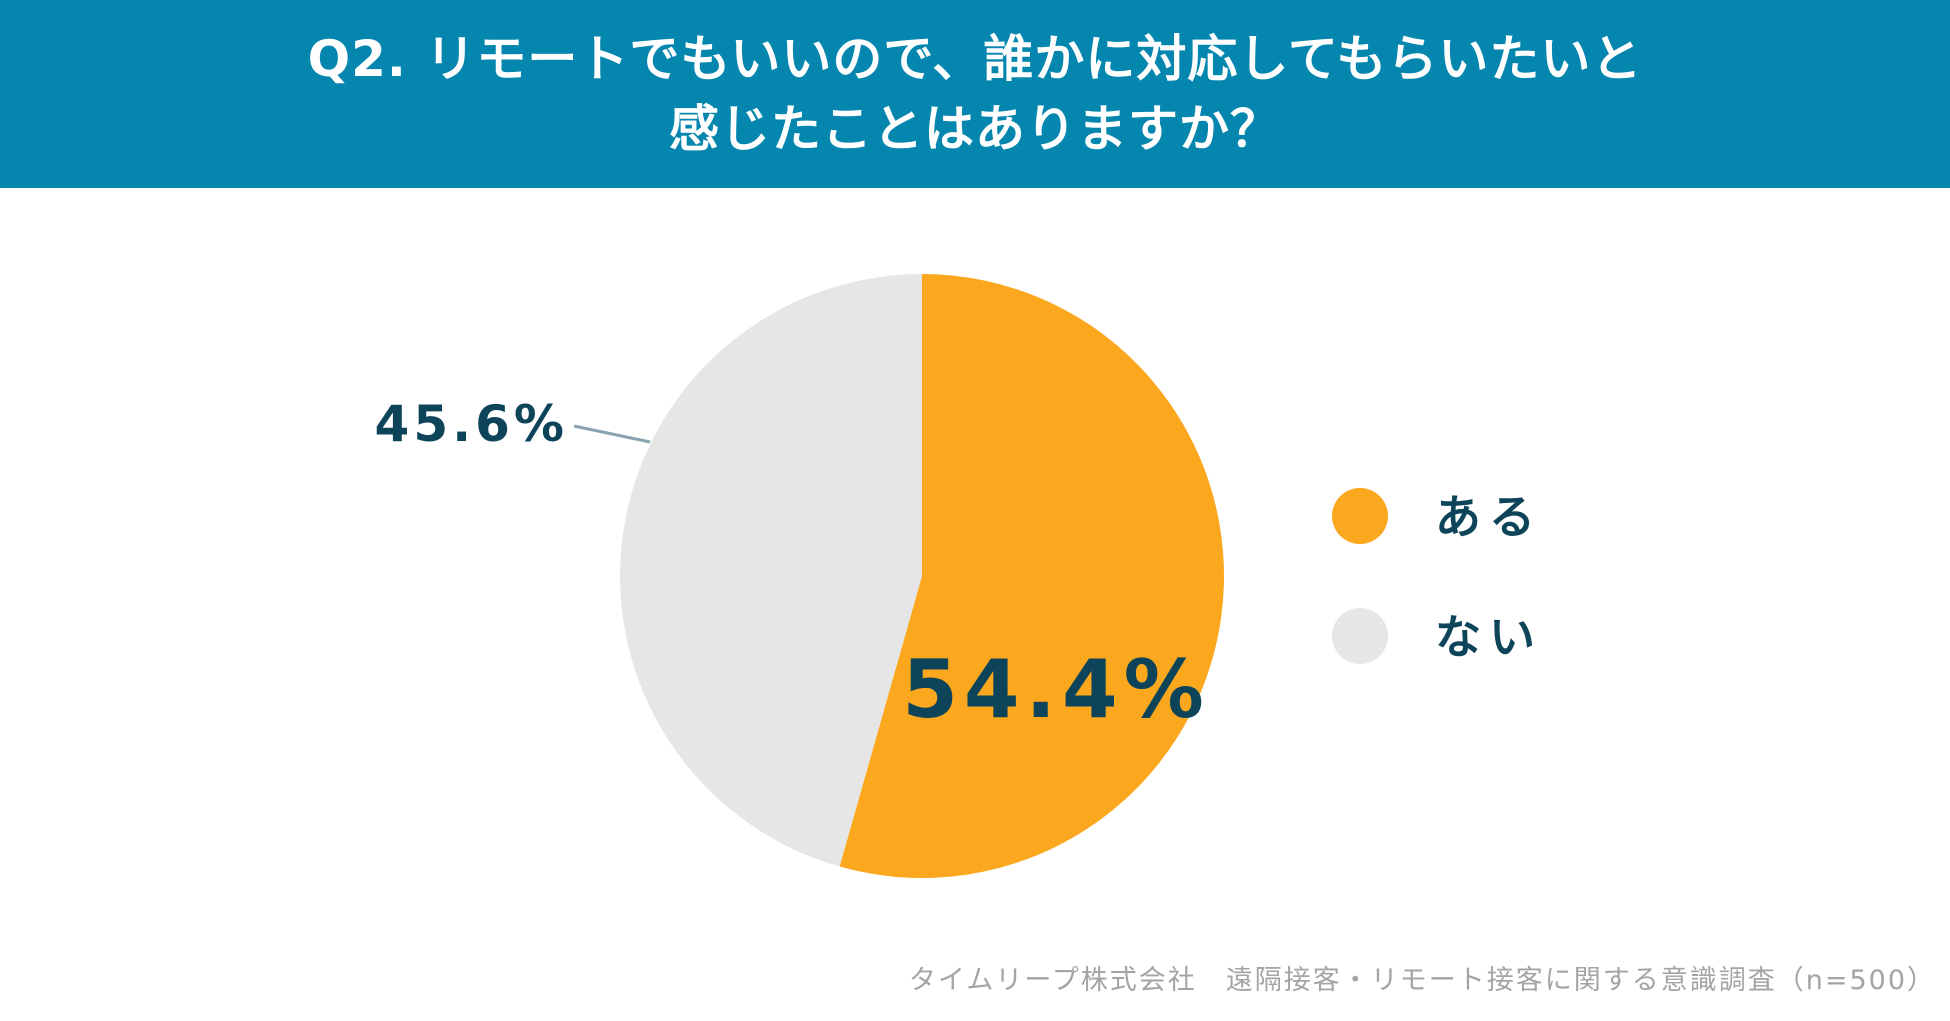 This screenshot has height=1021, width=1950. Describe the element at coordinates (975, 129) in the screenshot. I see `chart-title-line-2: 感じたことはありますか？` at that location.